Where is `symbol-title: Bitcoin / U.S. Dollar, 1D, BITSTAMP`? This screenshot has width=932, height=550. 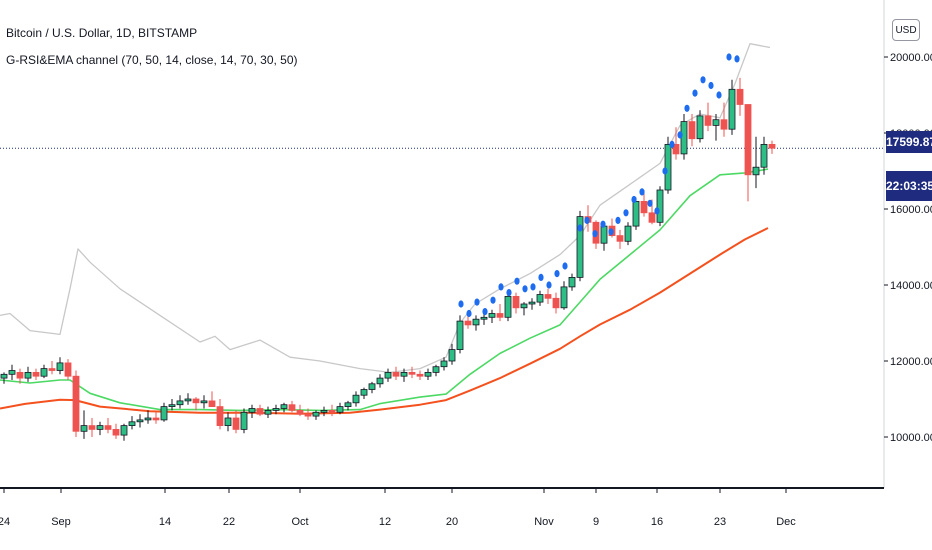
symbol-title: Bitcoin / U.S. Dollar, 1D, BITSTAMP is located at coordinates (102, 33).